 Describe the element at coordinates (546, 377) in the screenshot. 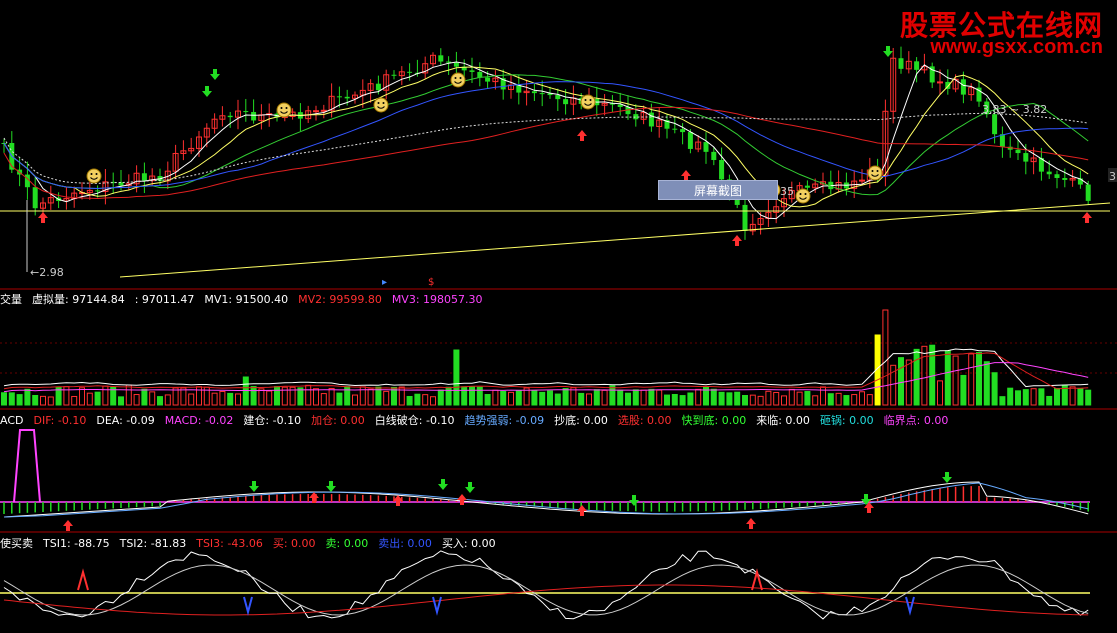

I see `volume-mv3` at that location.